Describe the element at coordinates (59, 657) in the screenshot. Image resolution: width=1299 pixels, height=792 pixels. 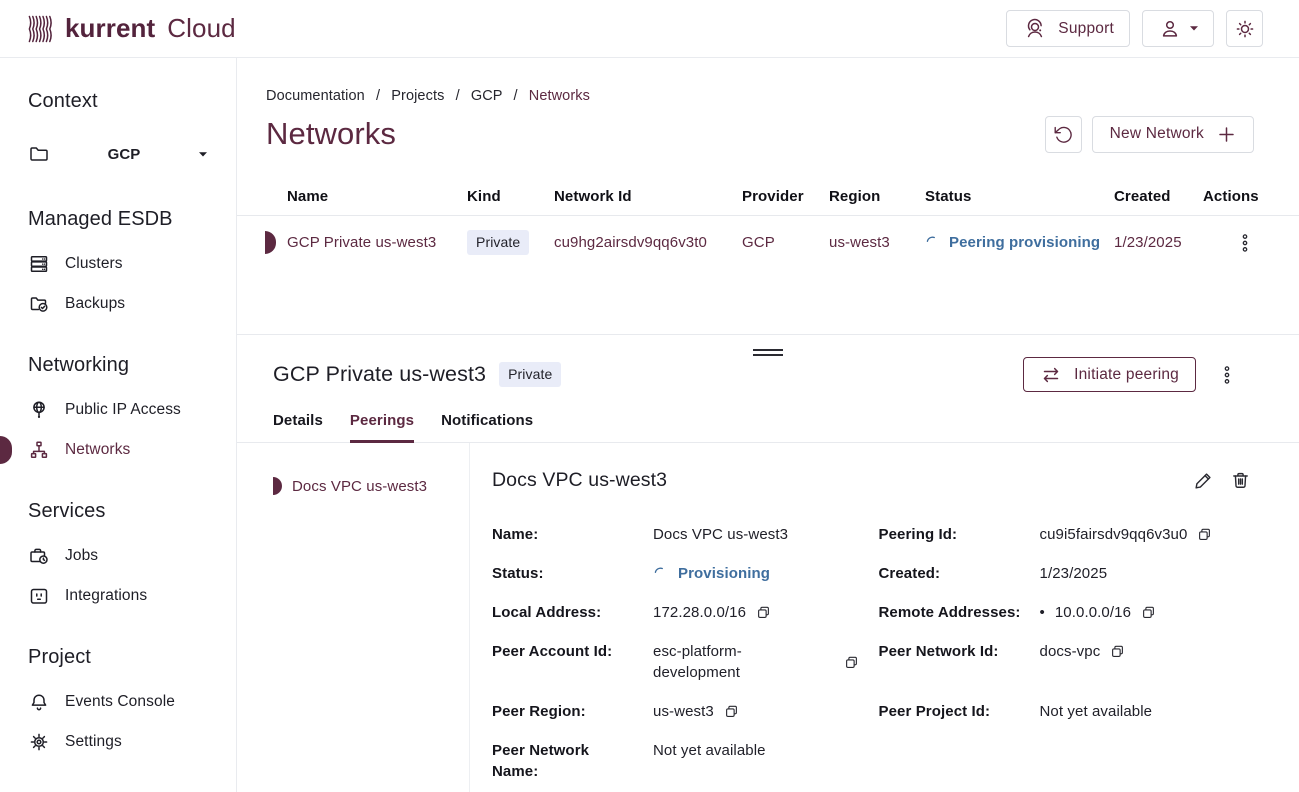
I see `section-heading-project: Project` at that location.